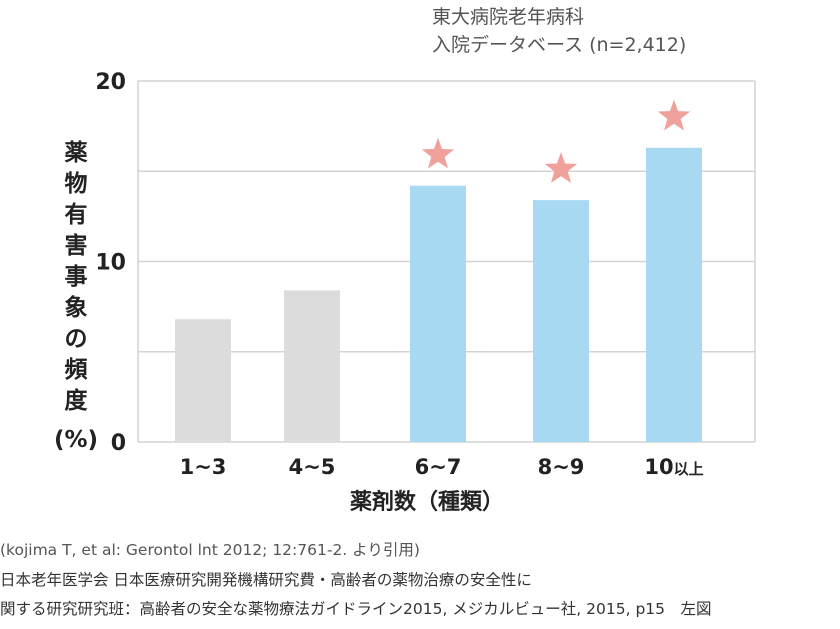 The width and height of the screenshot is (840, 629). Describe the element at coordinates (673, 467) in the screenshot. I see `x-tick-label: 10以上` at that location.